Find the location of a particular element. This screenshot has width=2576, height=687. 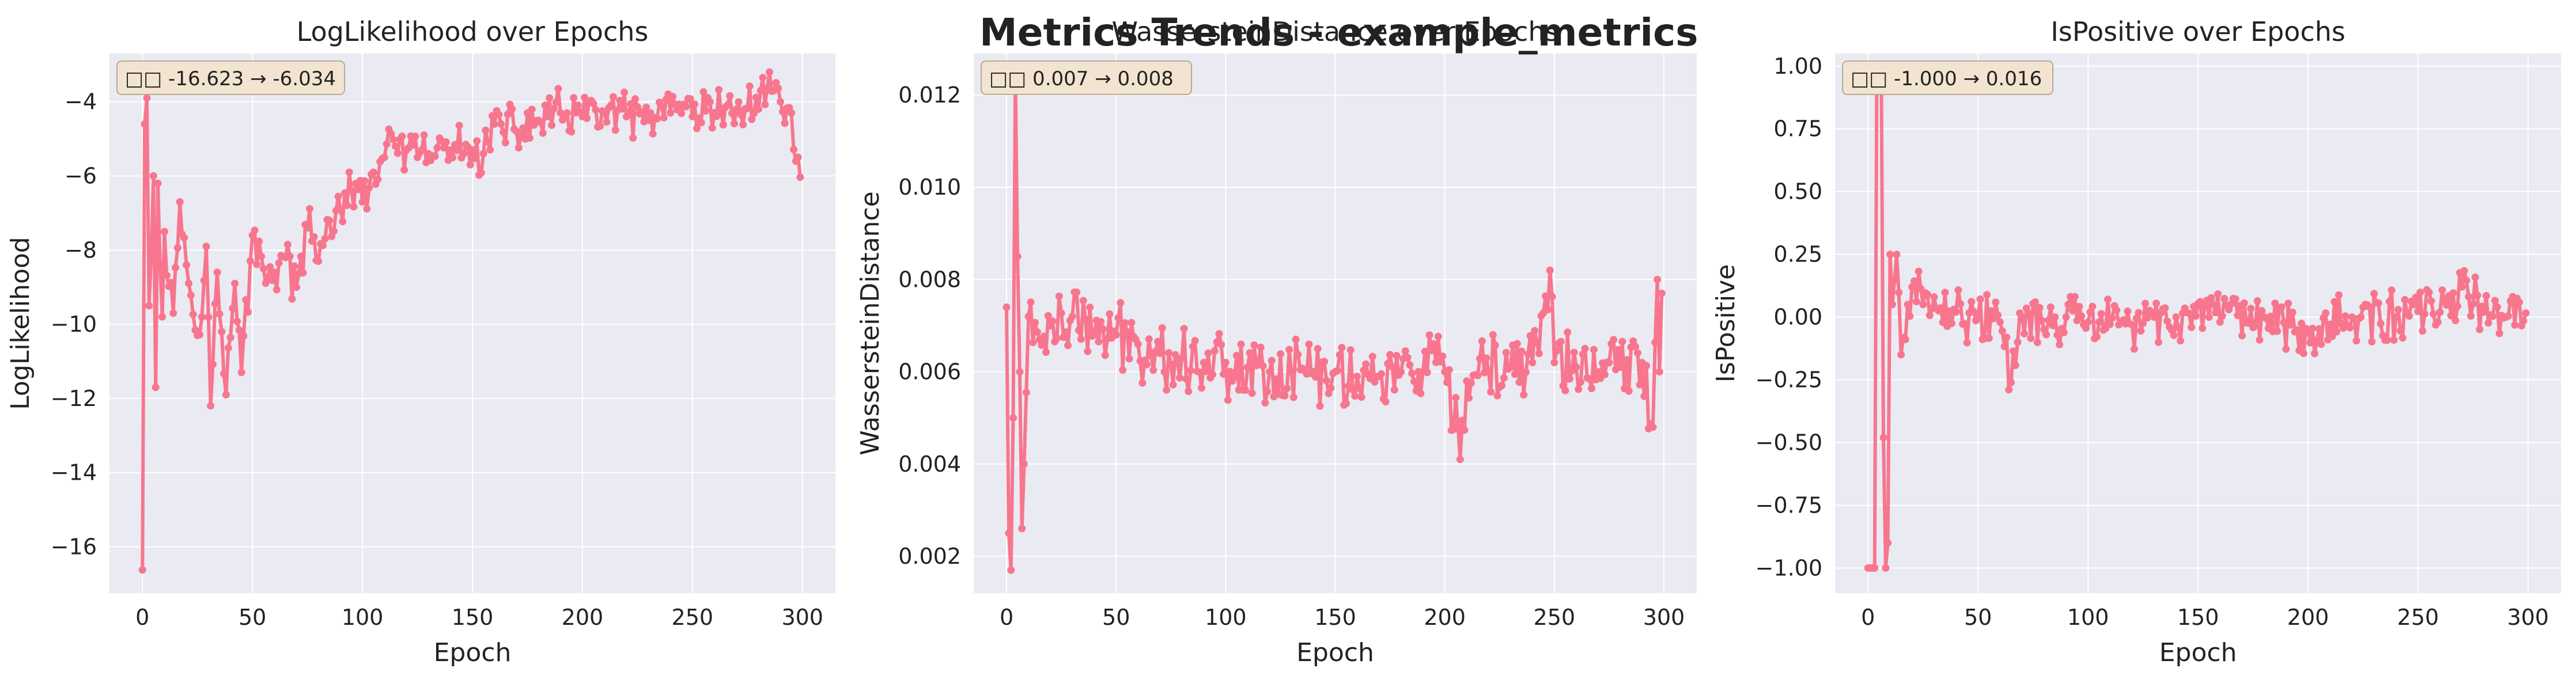

y-axis-label: IsPositive is located at coordinates (1726, 323).